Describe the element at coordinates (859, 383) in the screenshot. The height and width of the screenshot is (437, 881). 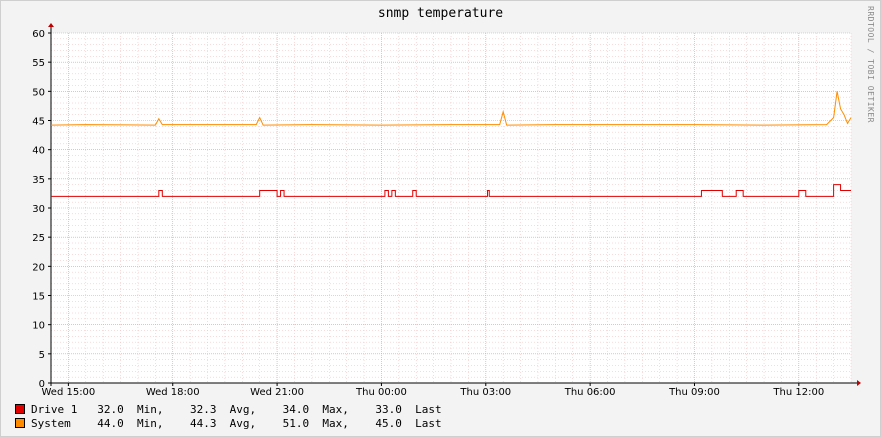
I see `x-axis-arrow` at that location.